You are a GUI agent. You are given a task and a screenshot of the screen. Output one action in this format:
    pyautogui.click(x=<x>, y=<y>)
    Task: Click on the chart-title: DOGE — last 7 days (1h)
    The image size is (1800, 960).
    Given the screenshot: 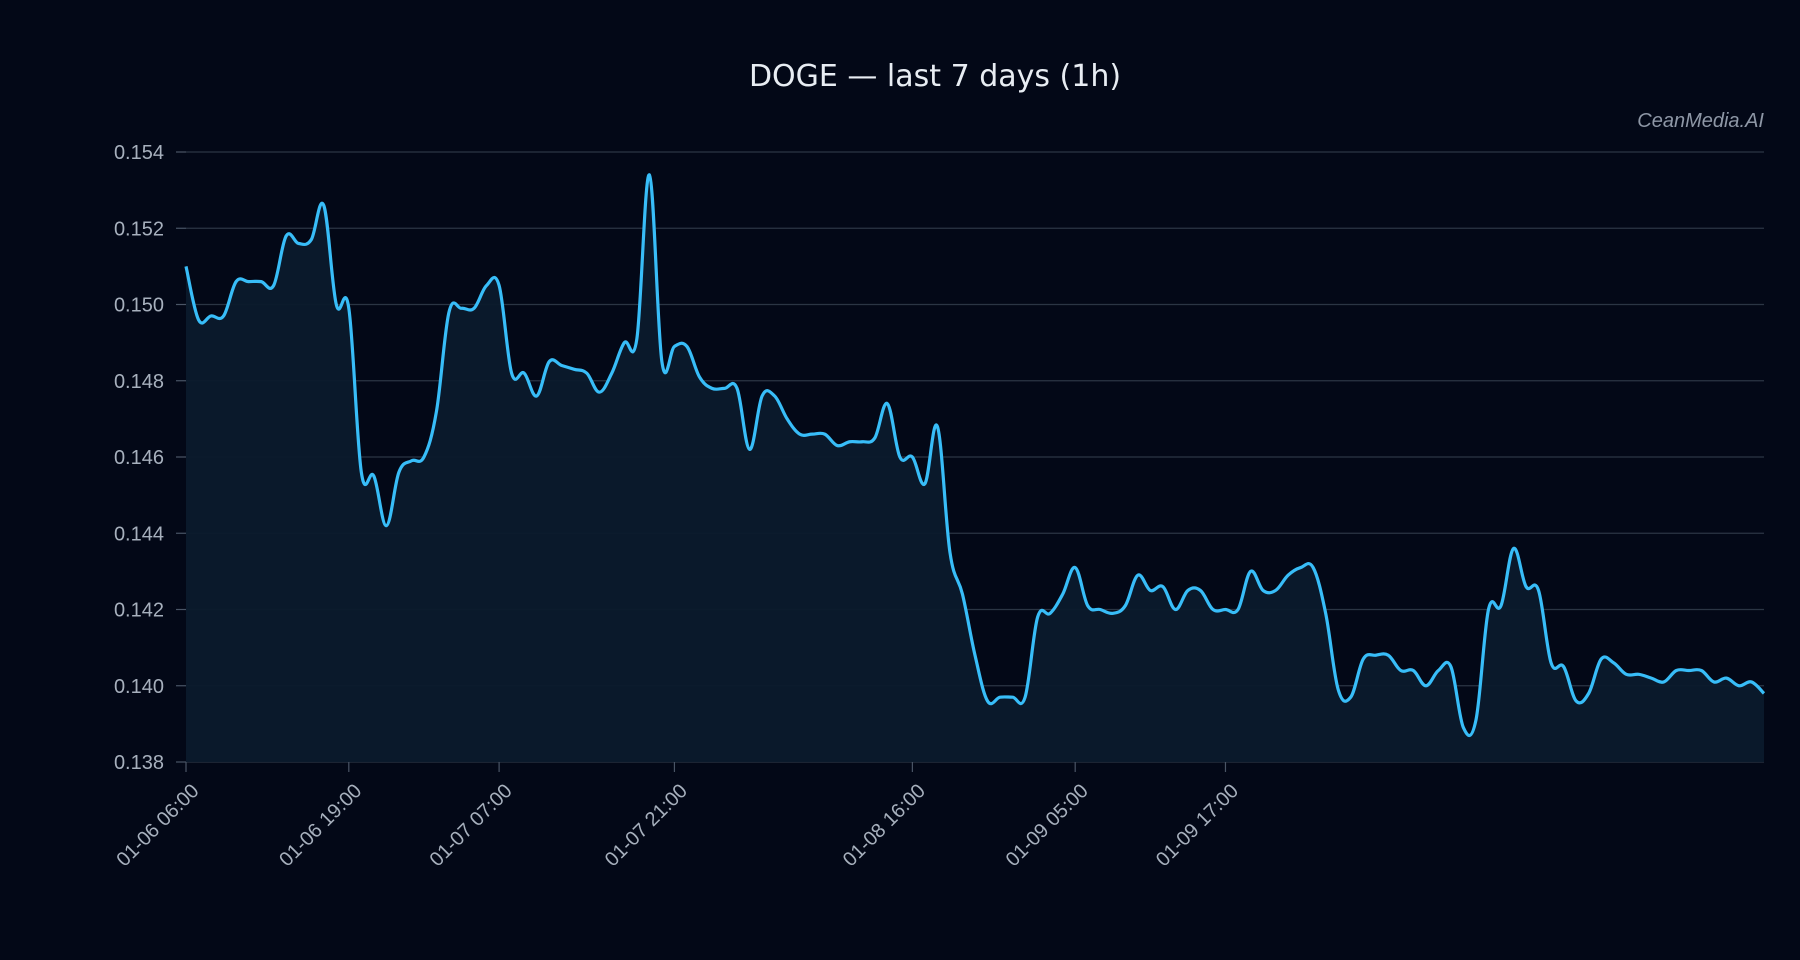 What is the action you would take?
    pyautogui.click(x=935, y=76)
    